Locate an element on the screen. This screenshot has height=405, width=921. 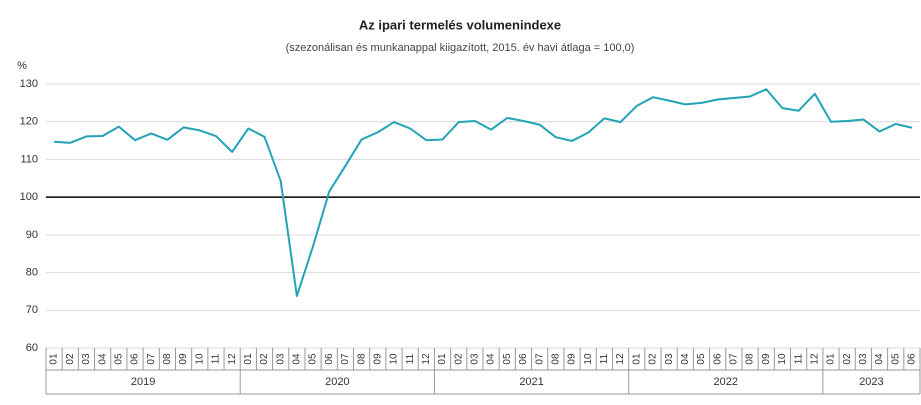
y-tick-label: 90 is located at coordinates (32, 235).